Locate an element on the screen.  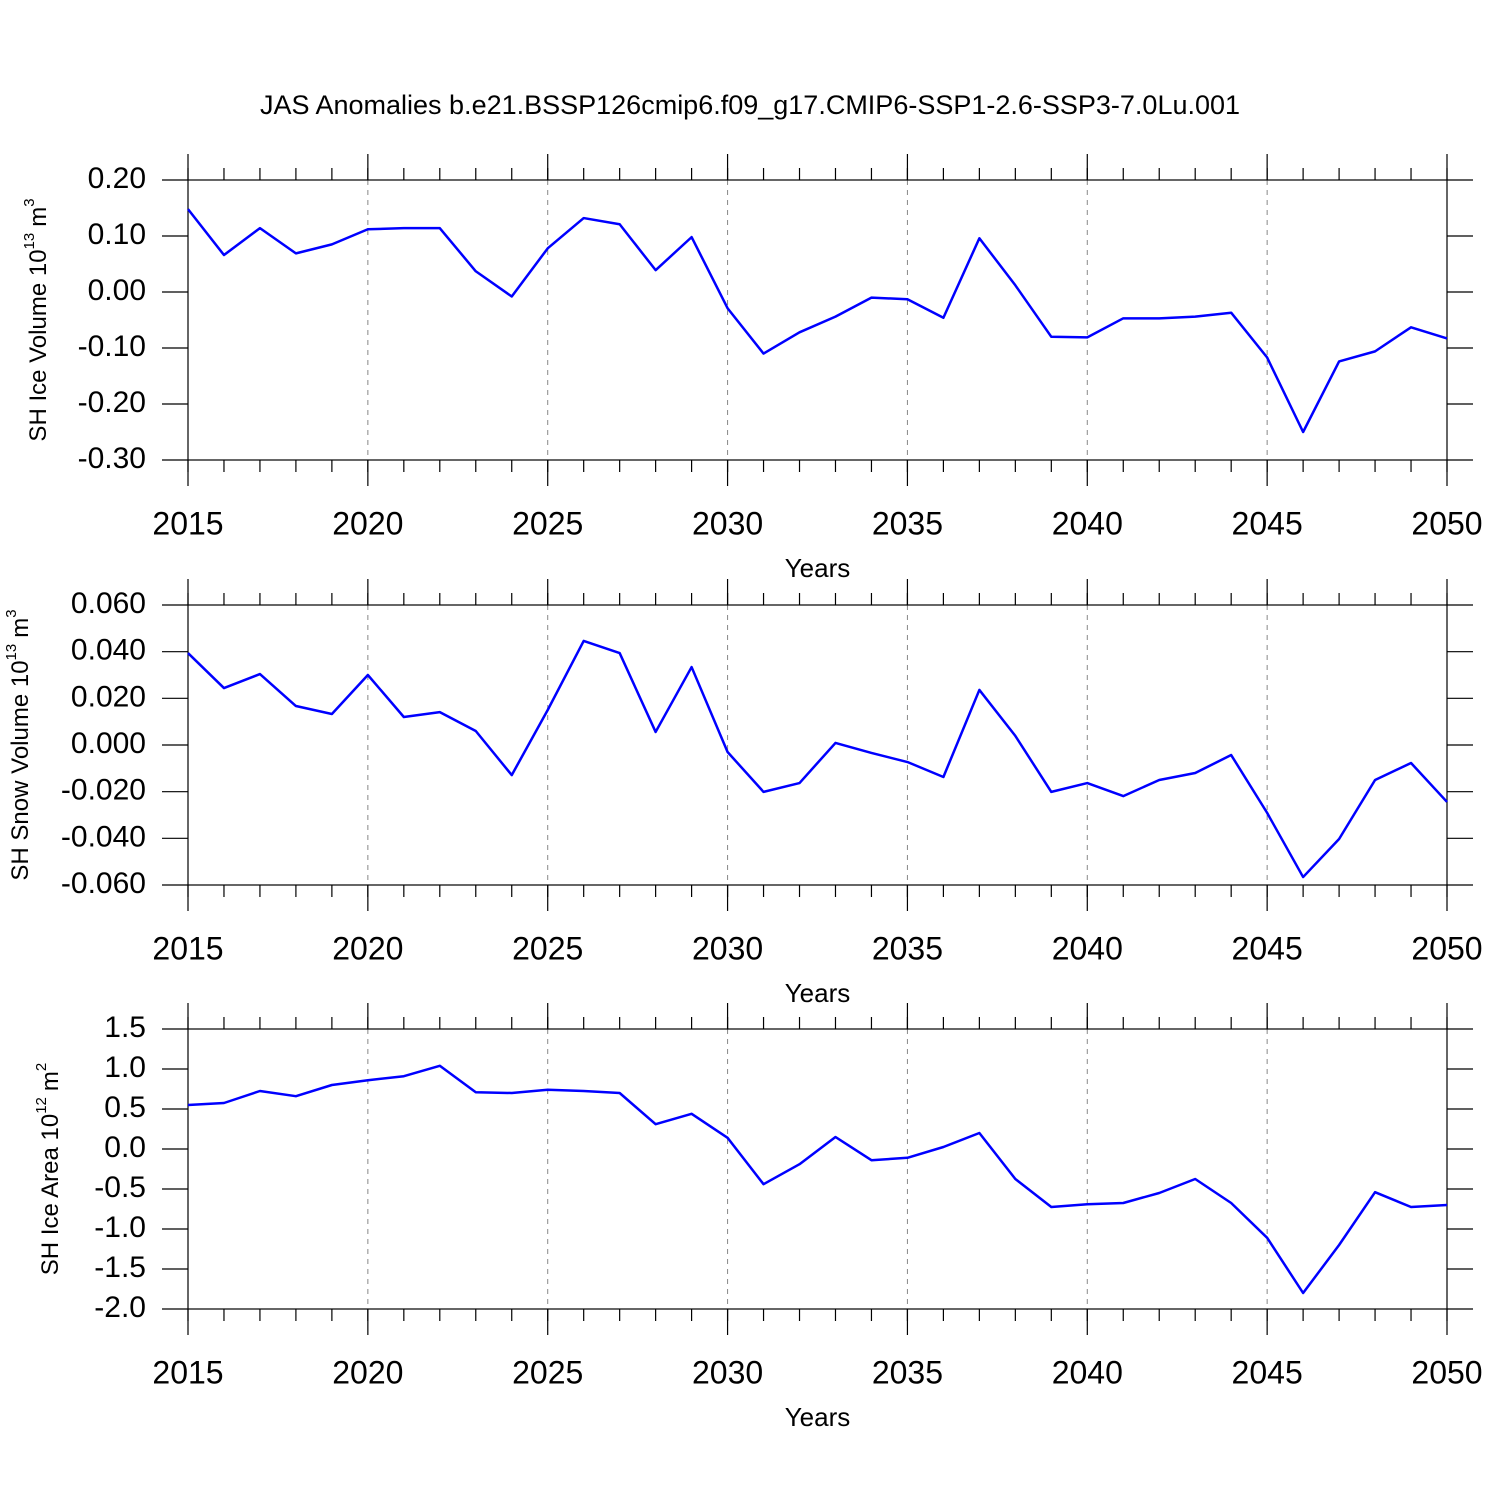
y-tick-label: 1.5 is located at coordinates (125, 1027).